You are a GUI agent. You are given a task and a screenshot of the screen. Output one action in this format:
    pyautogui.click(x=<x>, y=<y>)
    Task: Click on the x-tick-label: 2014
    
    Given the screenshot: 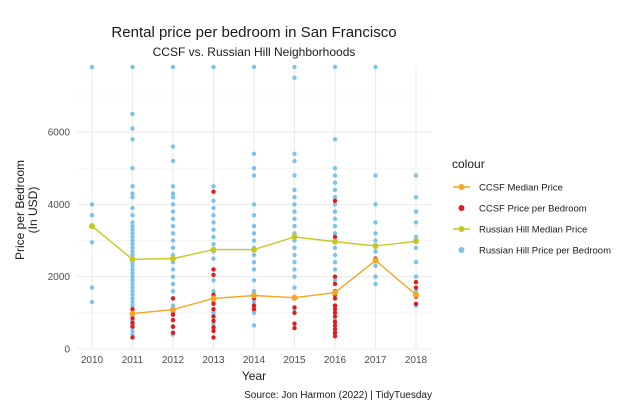 What is the action you would take?
    pyautogui.click(x=254, y=360)
    